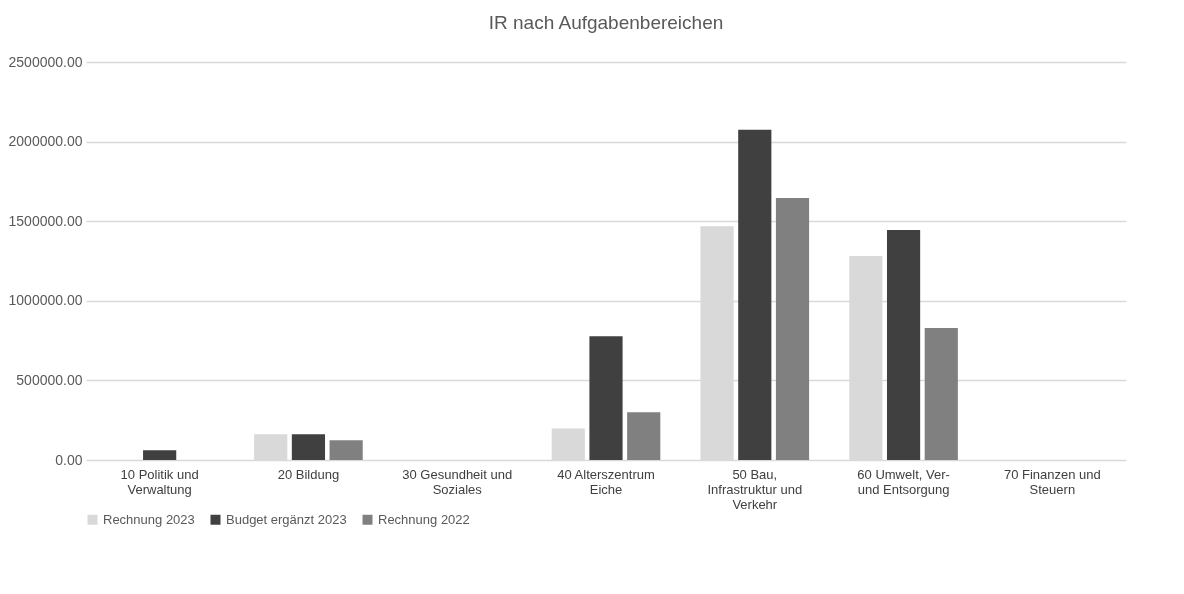 The width and height of the screenshot is (1184, 594). Describe the element at coordinates (45, 300) in the screenshot. I see `y-tick-label: 1000000.00` at that location.